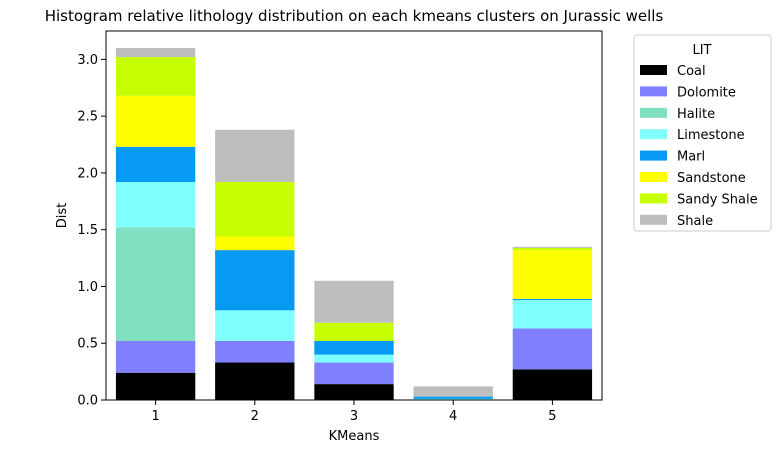  What do you see at coordinates (653, 177) in the screenshot?
I see `legend-swatch-sandstone` at bounding box center [653, 177].